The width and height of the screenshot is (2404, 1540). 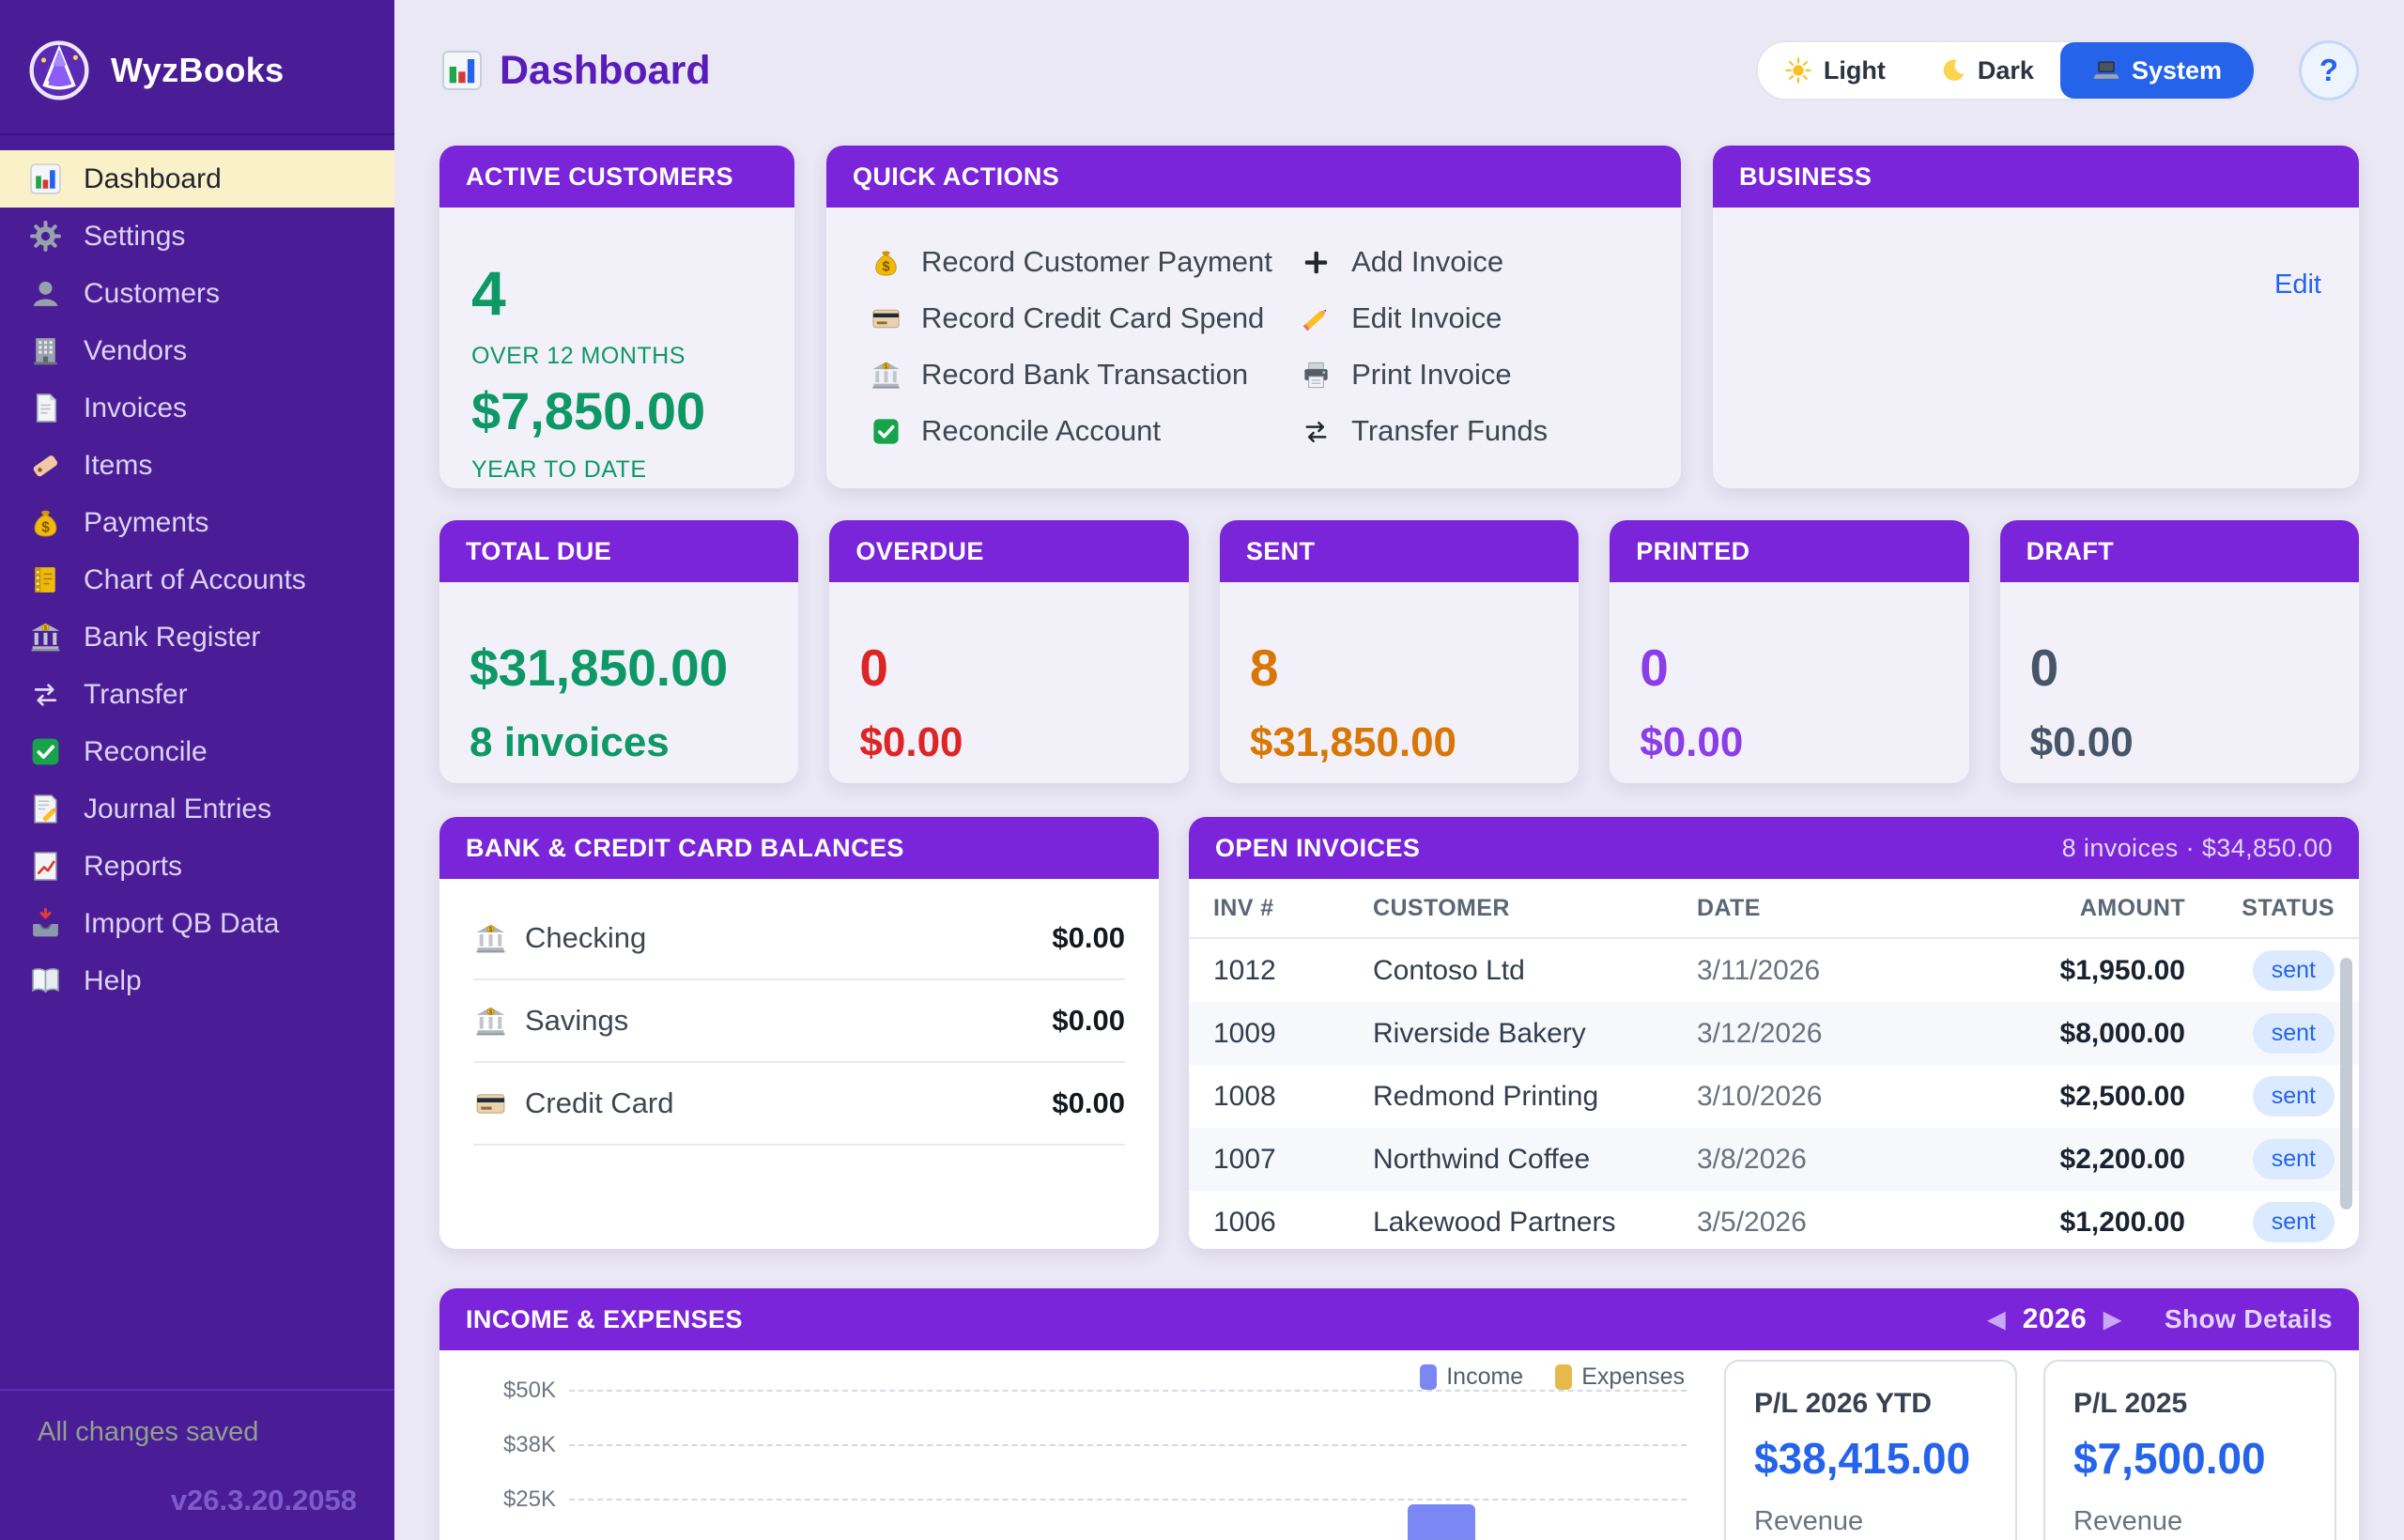 What do you see at coordinates (559, 469) in the screenshot?
I see `active-customers-amount-caption: YEAR TO DATE` at bounding box center [559, 469].